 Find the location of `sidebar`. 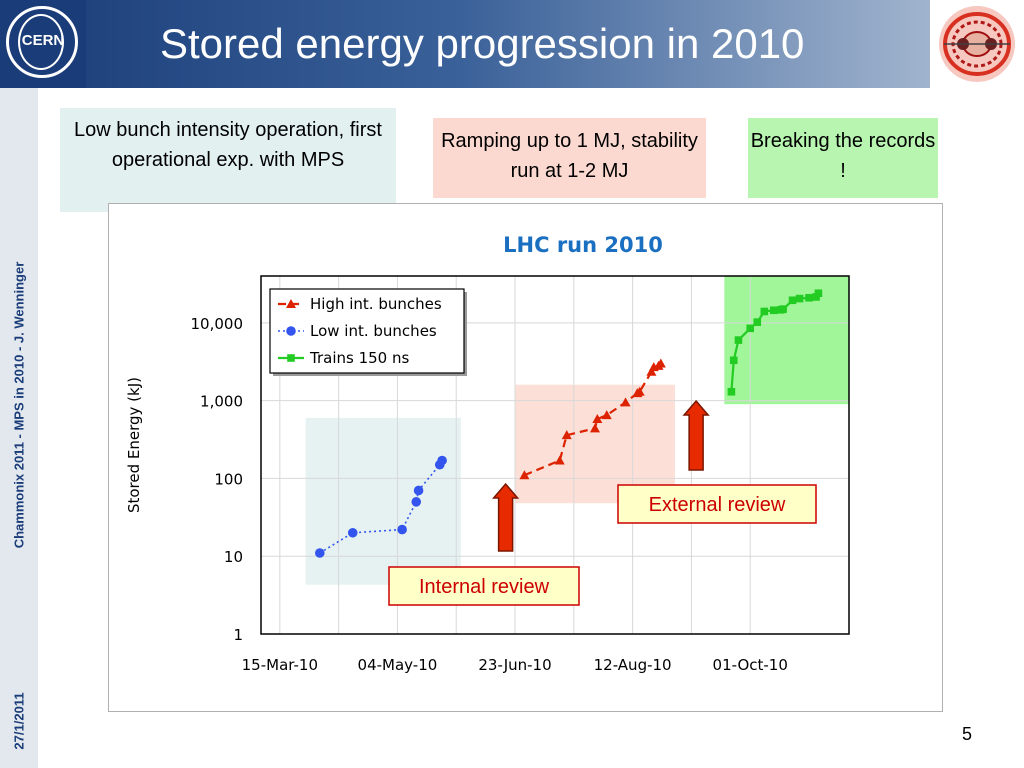

sidebar is located at coordinates (19, 428).